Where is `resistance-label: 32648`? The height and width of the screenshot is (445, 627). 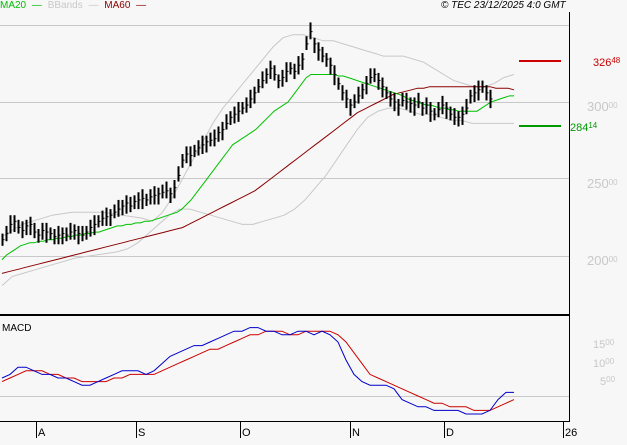 resistance-label: 32648 is located at coordinates (607, 62).